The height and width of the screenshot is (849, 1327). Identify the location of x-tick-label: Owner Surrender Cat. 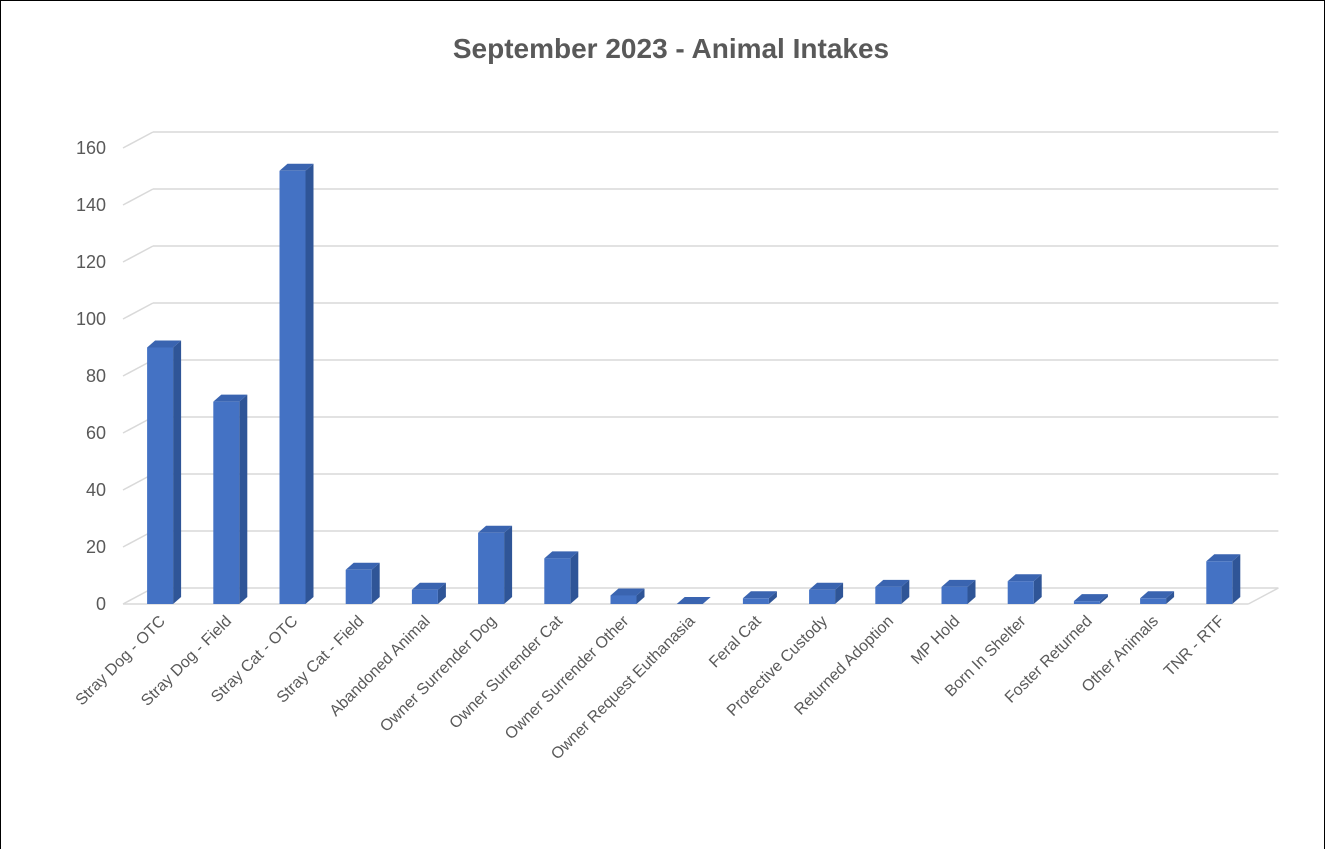
(507, 672).